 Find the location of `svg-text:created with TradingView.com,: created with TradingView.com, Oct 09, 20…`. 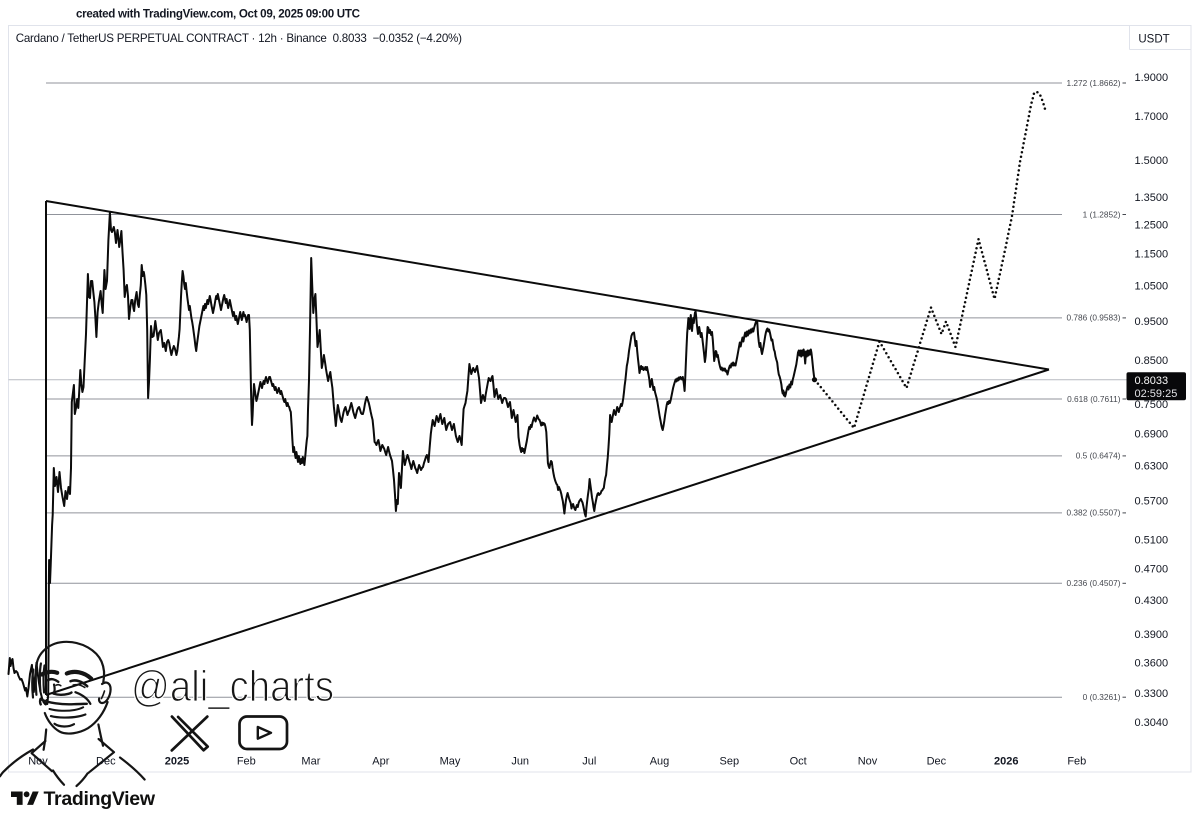

svg-text:created with TradingView.com,: created with TradingView.com, Oct 09, 20… is located at coordinates (218, 14).